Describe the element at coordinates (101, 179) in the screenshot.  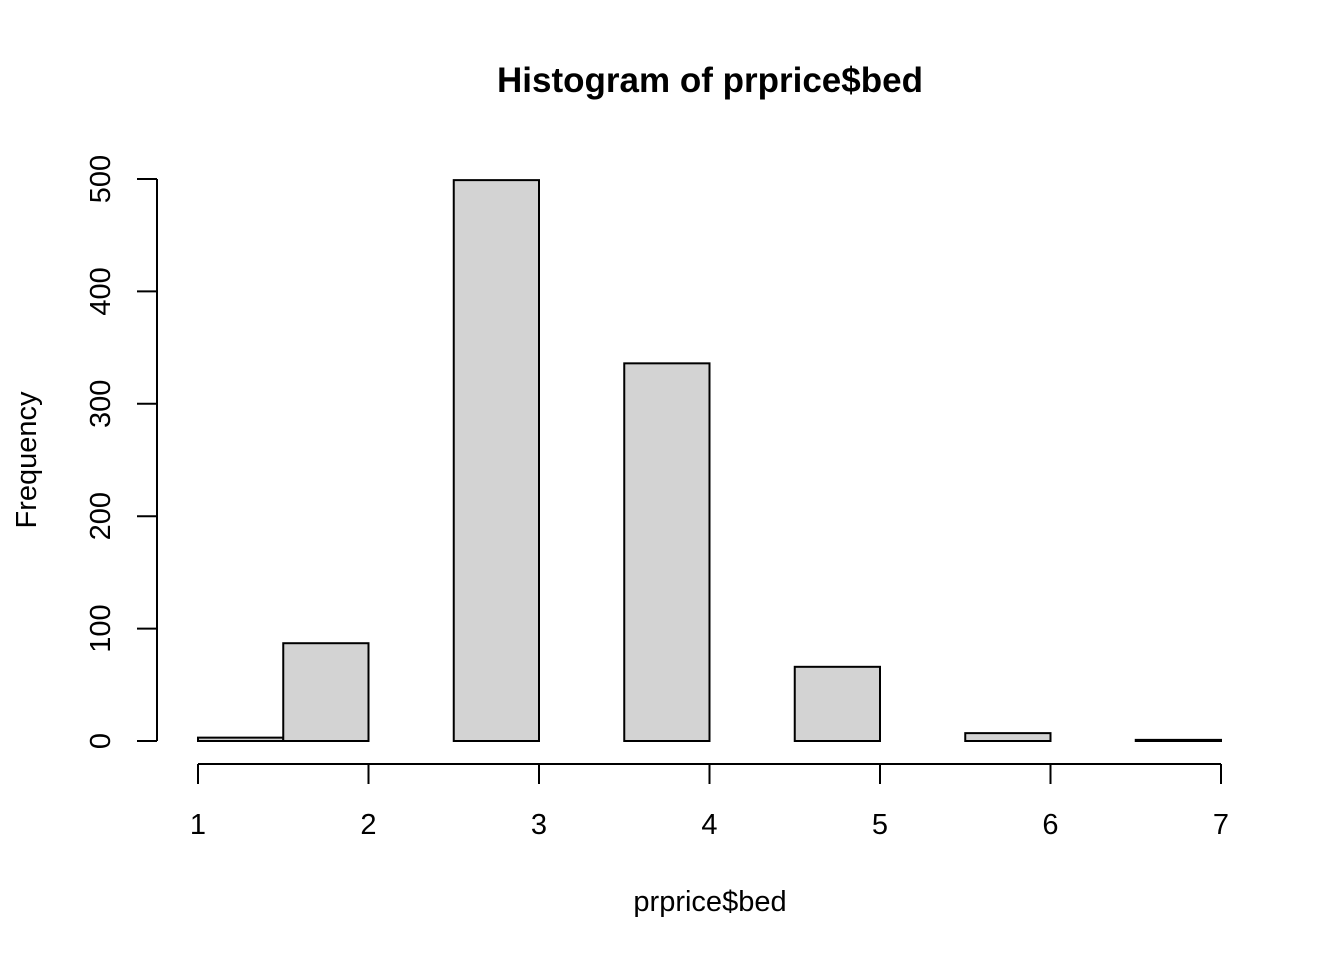
I see `y-tick-label: 500` at that location.